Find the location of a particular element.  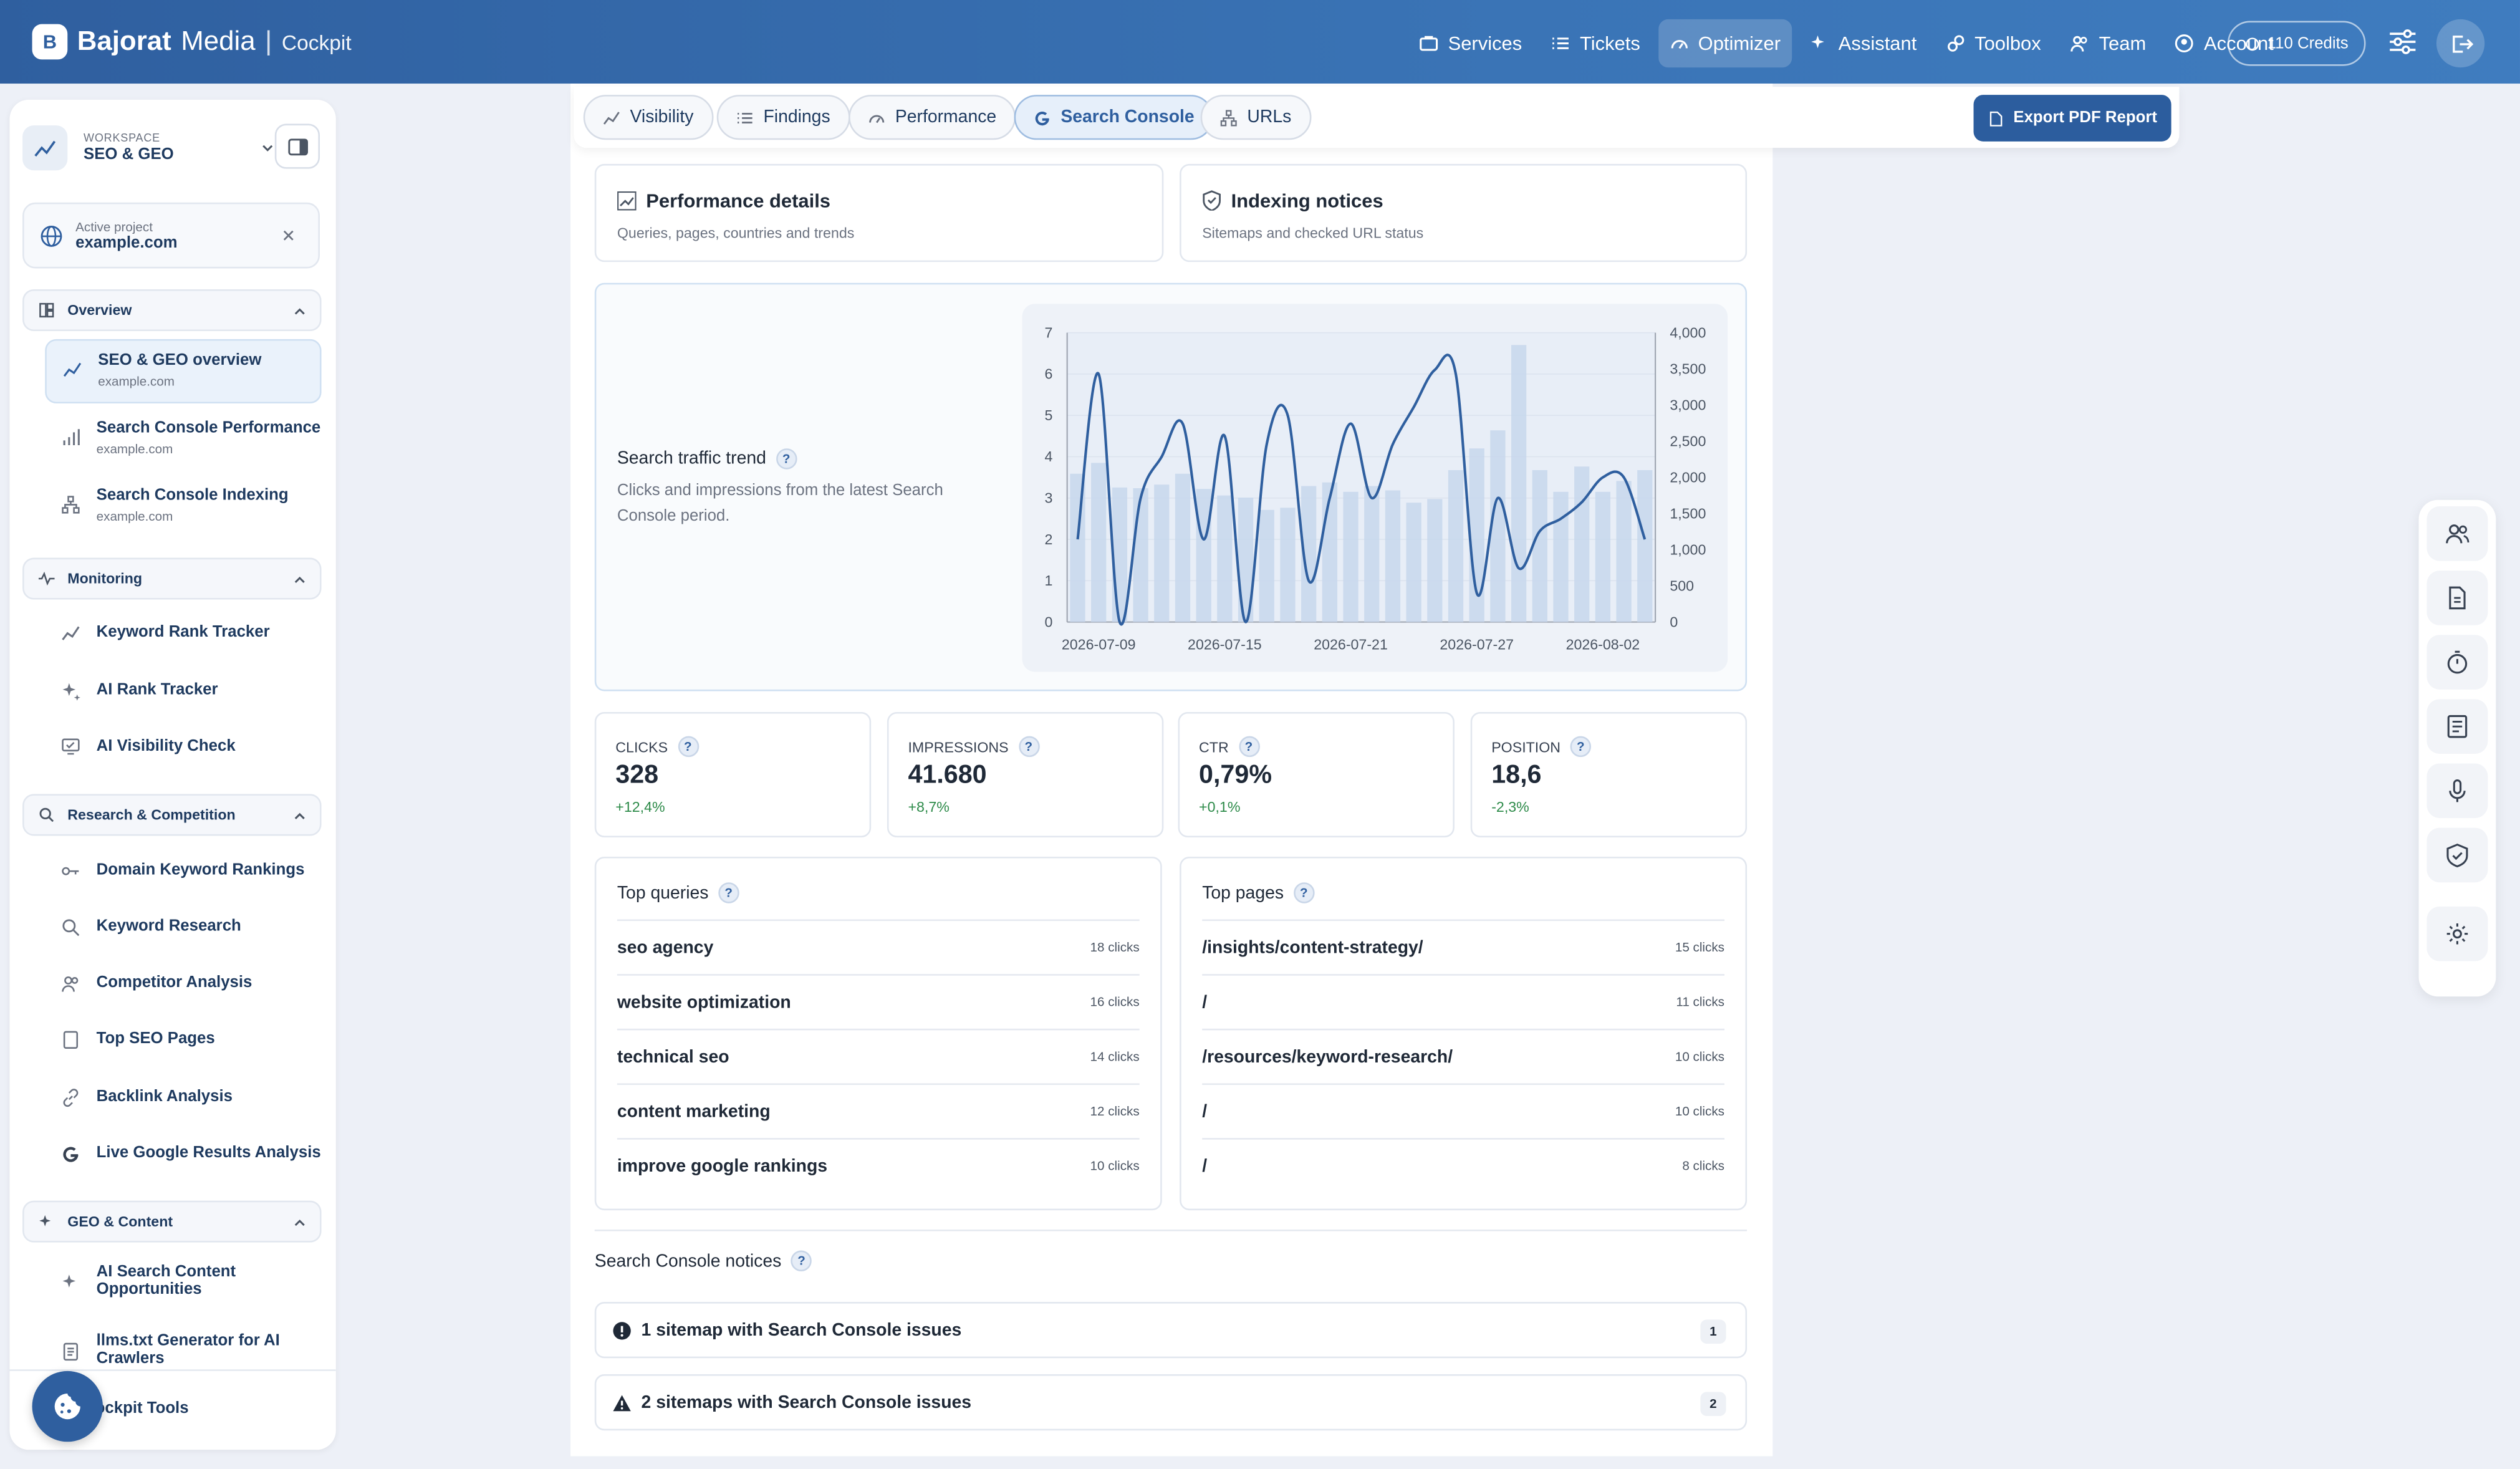

sidebar-item-competitor-analysis: Competitor Analysis is located at coordinates (183, 986).